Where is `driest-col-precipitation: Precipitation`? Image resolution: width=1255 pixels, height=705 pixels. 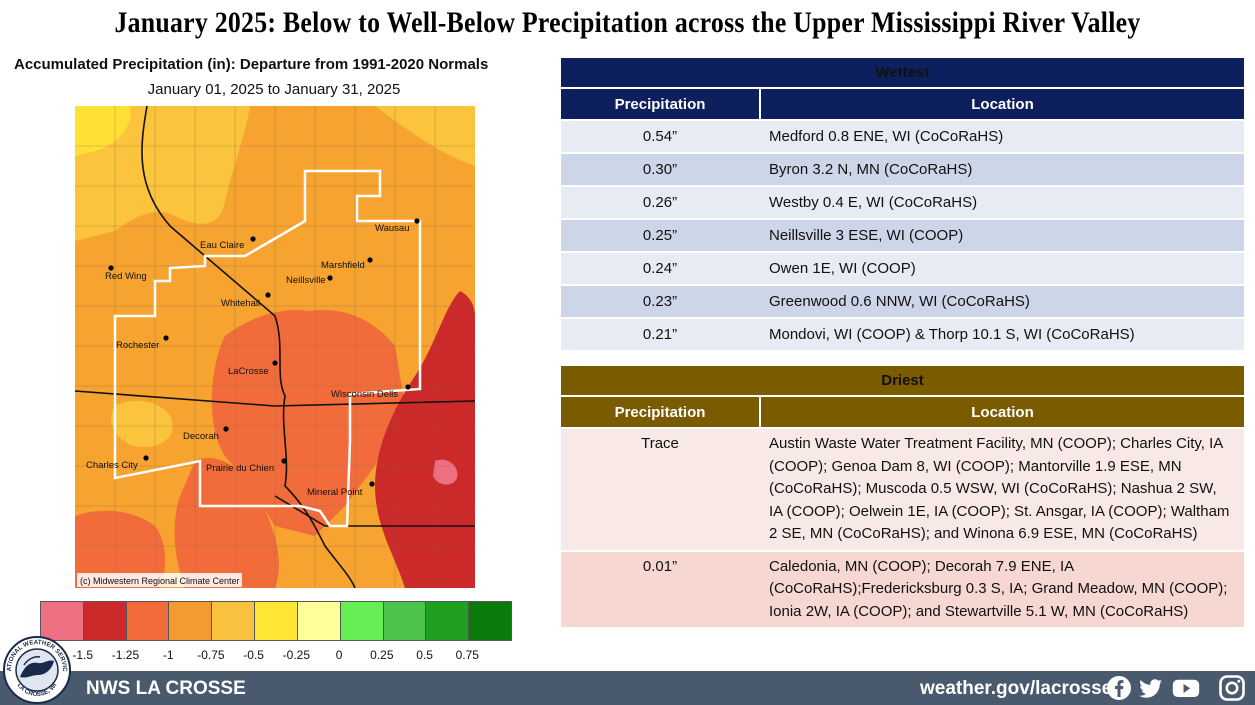 driest-col-precipitation: Precipitation is located at coordinates (660, 412).